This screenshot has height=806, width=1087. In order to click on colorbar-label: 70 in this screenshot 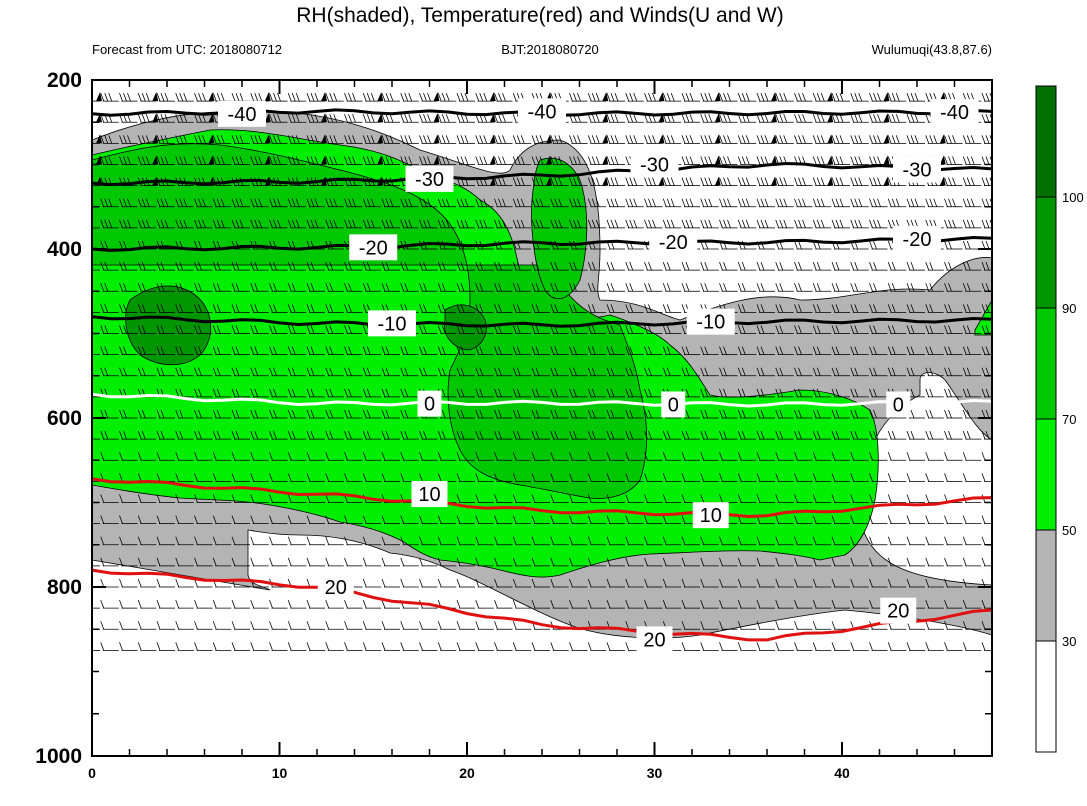, I will do `click(1069, 419)`.